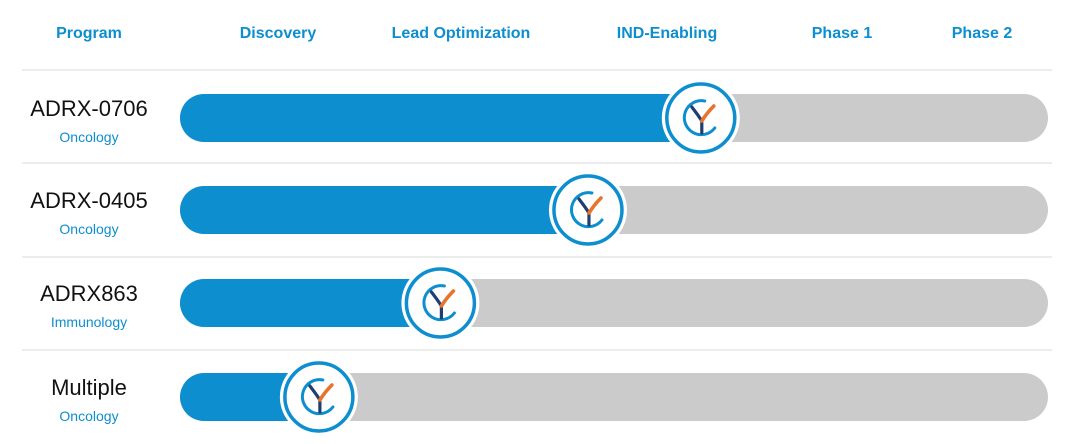 This screenshot has height=444, width=1080. I want to click on program-name: ADRX-0706, so click(88, 108).